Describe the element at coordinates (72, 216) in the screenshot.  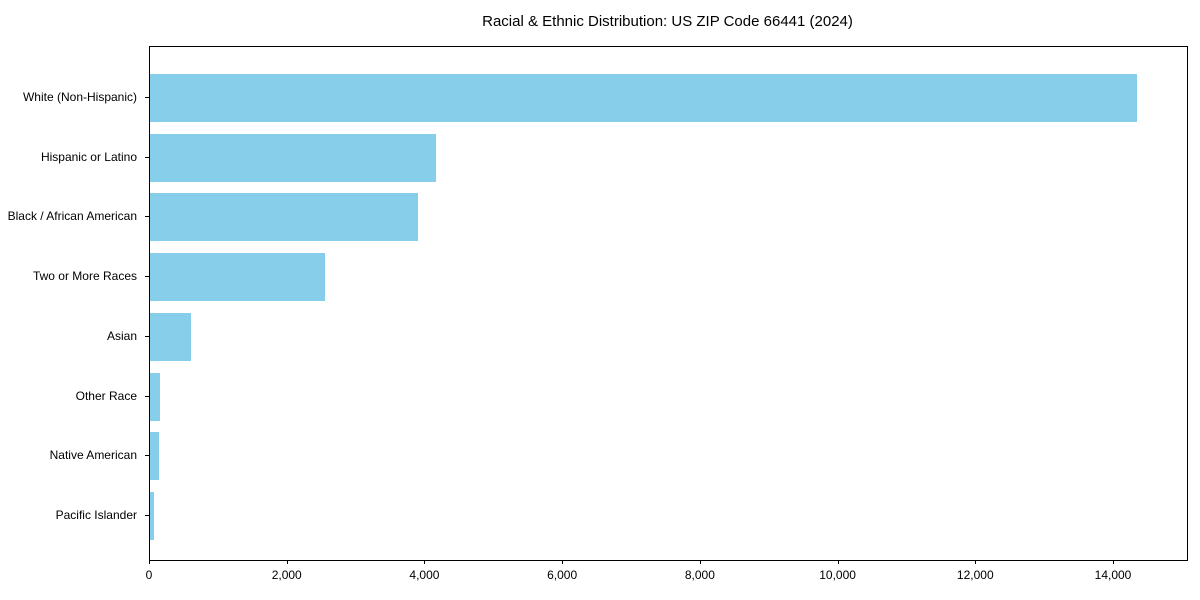
I see `y-tick-label: Black / African American` at that location.